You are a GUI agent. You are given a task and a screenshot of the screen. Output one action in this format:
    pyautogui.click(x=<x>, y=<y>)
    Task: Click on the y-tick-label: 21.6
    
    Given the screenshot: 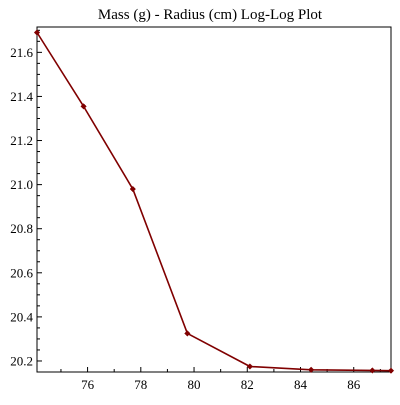 What is the action you would take?
    pyautogui.click(x=21, y=52)
    